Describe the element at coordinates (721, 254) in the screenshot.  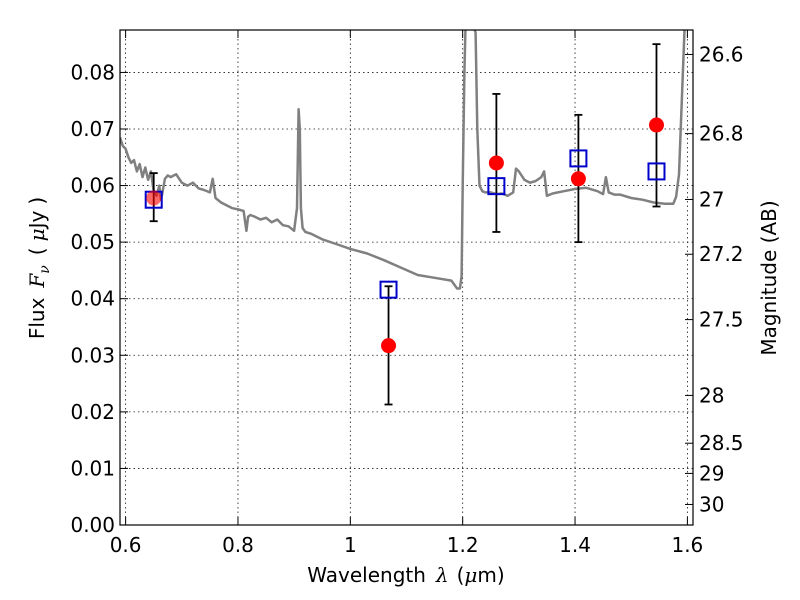
I see `magnitude-tick-label: 27.2` at that location.